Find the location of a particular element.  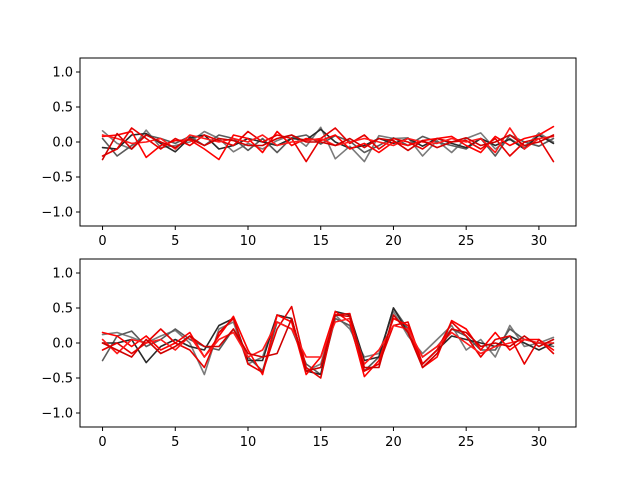

bottom-y-tick-label: 0.0 is located at coordinates (62, 344).